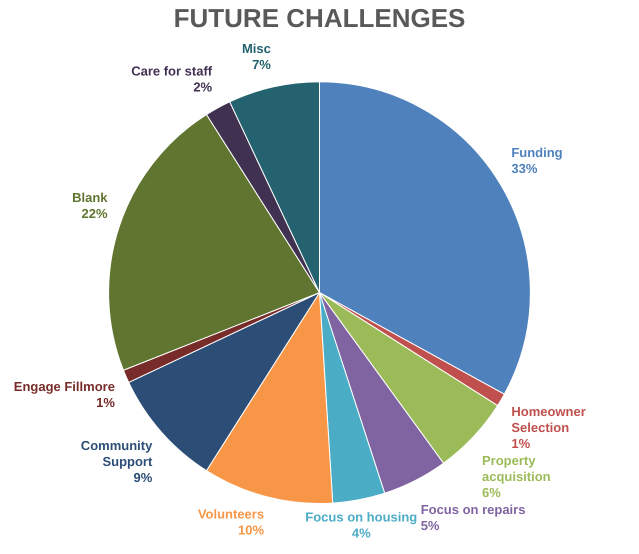  What do you see at coordinates (94, 213) in the screenshot?
I see `data-label: 22%` at bounding box center [94, 213].